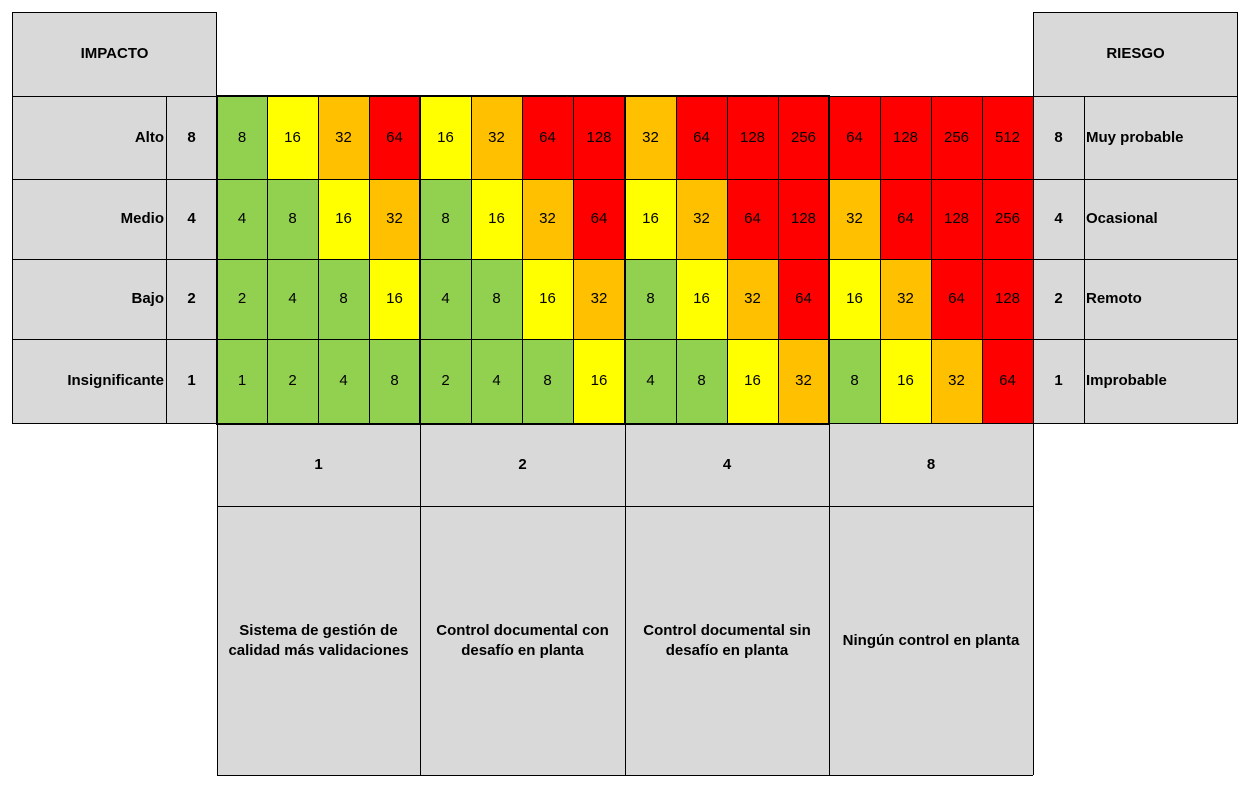 This screenshot has width=1249, height=786. What do you see at coordinates (89, 219) in the screenshot?
I see `impact-label: Medio` at bounding box center [89, 219].